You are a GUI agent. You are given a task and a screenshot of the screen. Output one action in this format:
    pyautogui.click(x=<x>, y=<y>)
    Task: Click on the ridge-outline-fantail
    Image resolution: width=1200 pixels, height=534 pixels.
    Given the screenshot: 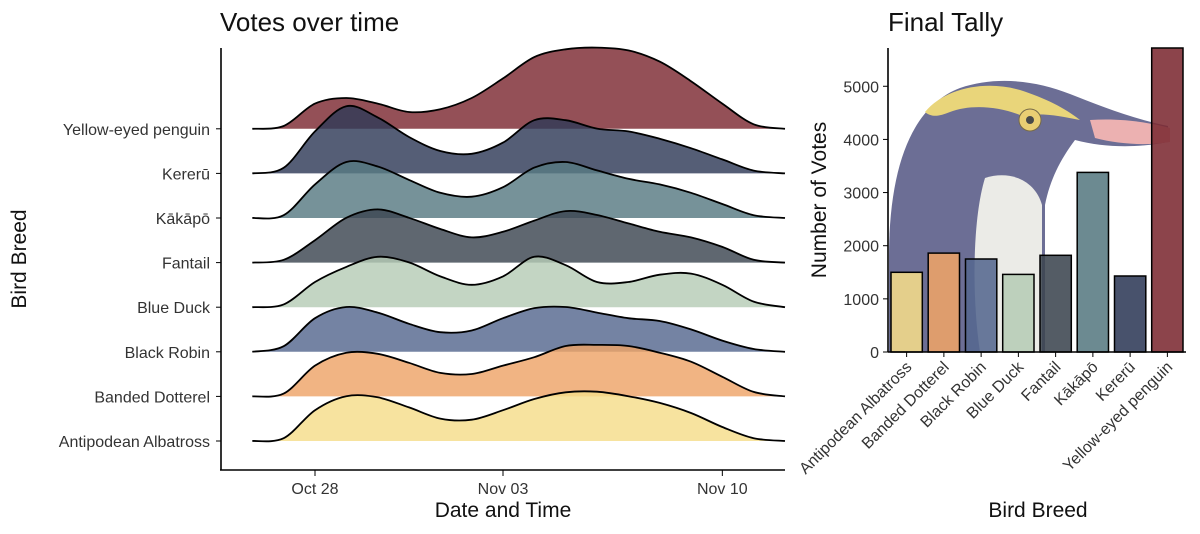 What is the action you would take?
    pyautogui.click(x=519, y=236)
    